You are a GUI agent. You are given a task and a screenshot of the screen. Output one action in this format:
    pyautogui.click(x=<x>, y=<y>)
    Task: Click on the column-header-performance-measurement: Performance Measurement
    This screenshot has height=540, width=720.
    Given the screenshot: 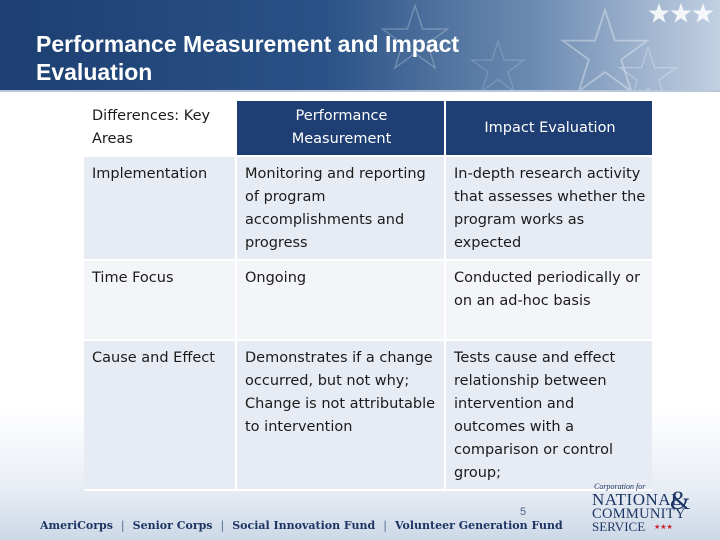 What is the action you would take?
    pyautogui.click(x=340, y=128)
    